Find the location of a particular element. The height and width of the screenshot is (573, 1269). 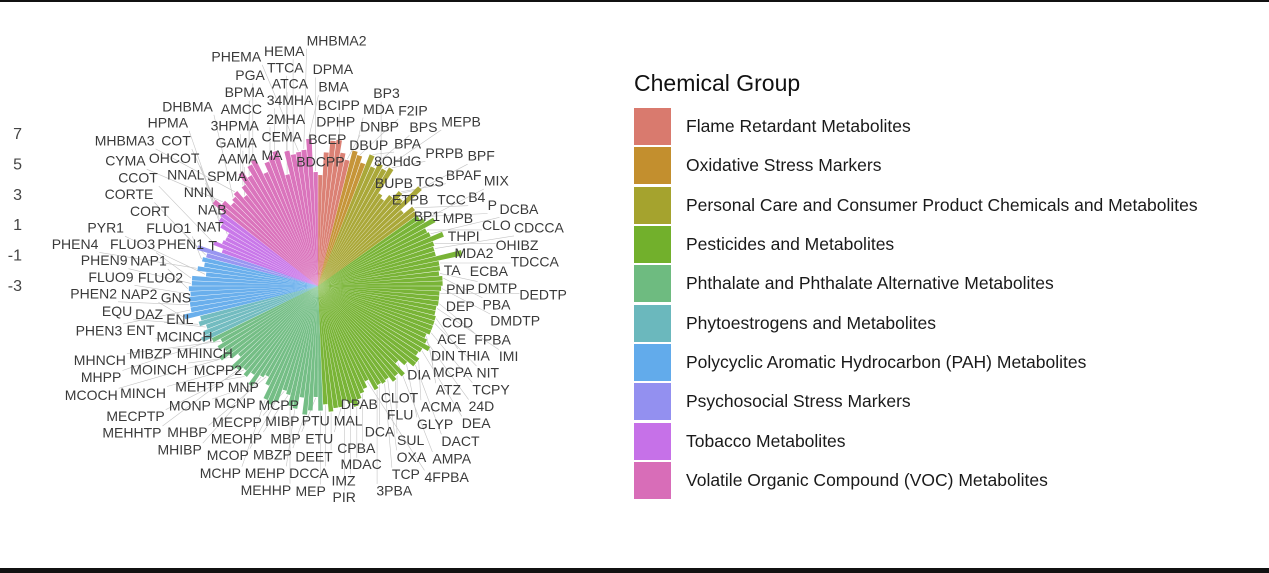

bar-ace is located at coordinates (377, 301).